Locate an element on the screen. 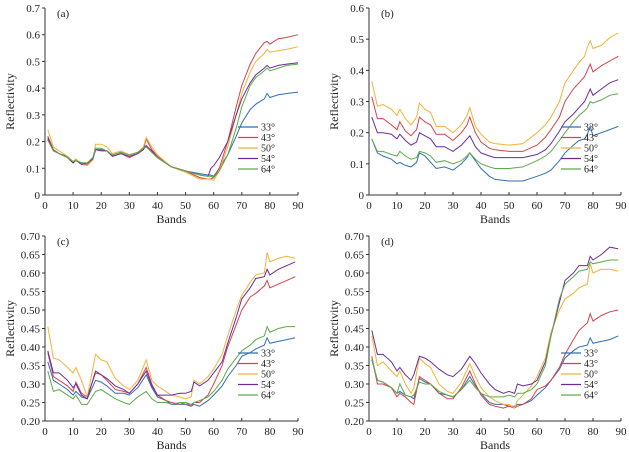  y-tick-label: 0.4 is located at coordinates (357, 71).